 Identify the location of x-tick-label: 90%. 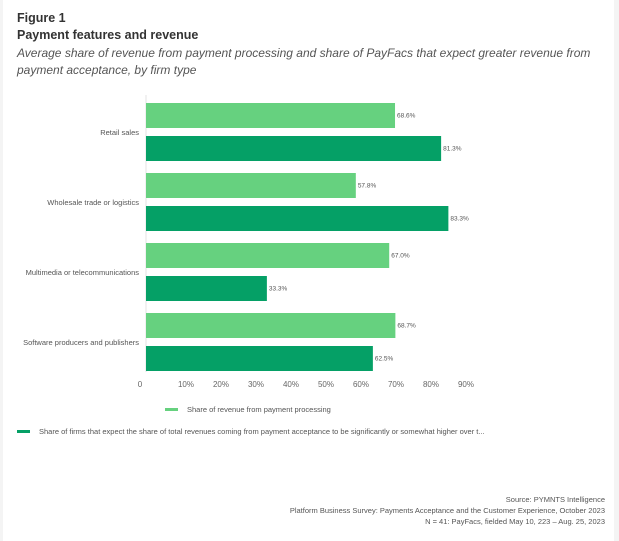
(466, 384).